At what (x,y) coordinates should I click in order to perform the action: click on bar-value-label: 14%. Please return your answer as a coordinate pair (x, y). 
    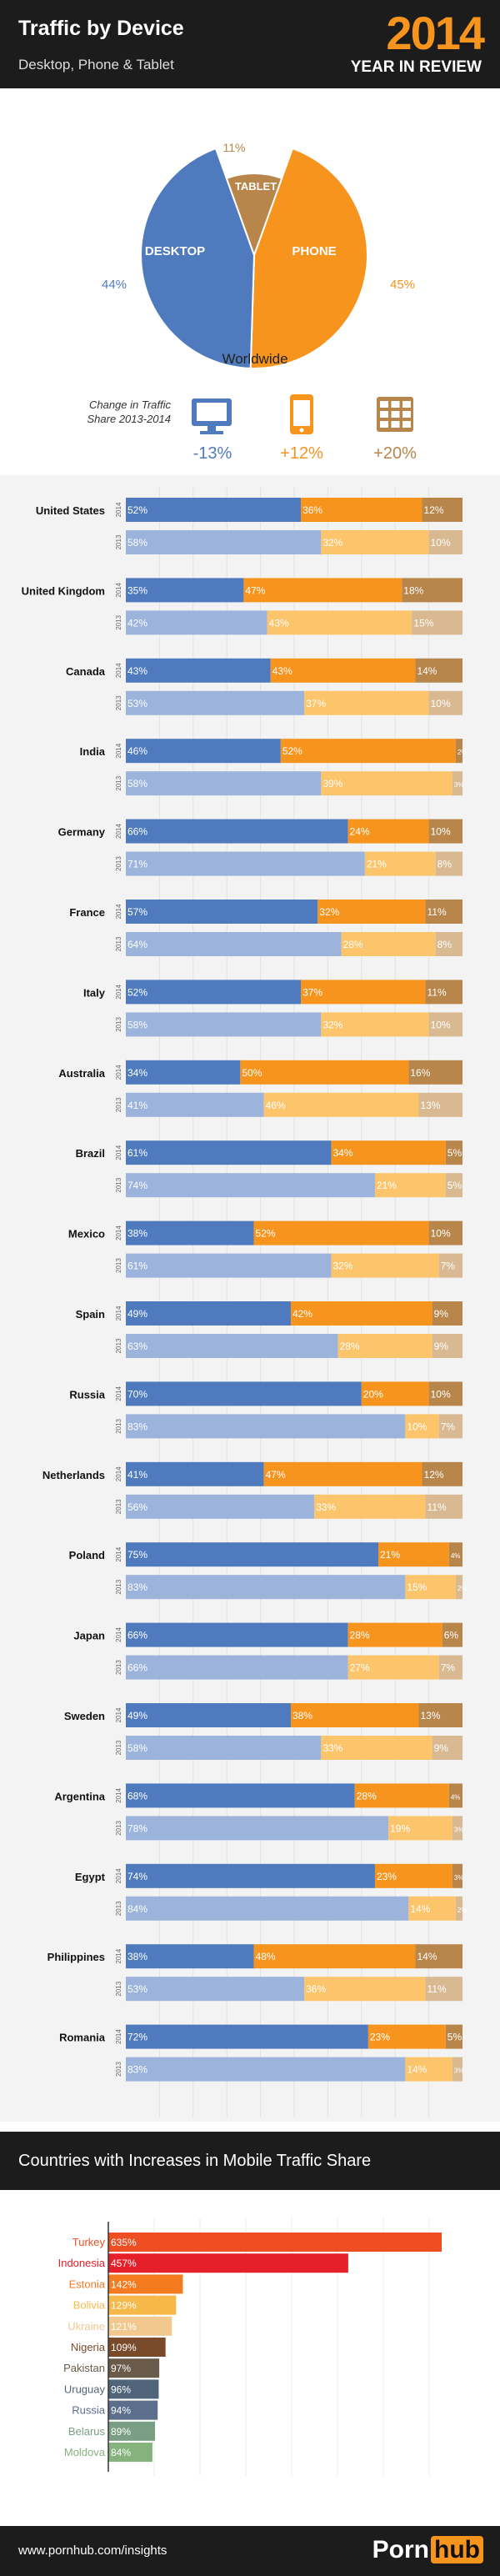
    Looking at the image, I should click on (427, 671).